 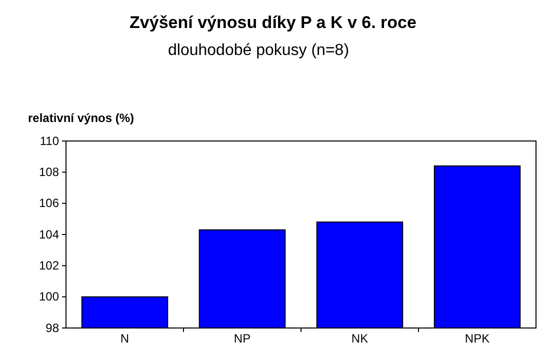 What do you see at coordinates (49, 297) in the screenshot?
I see `y-tick-label: 100` at bounding box center [49, 297].